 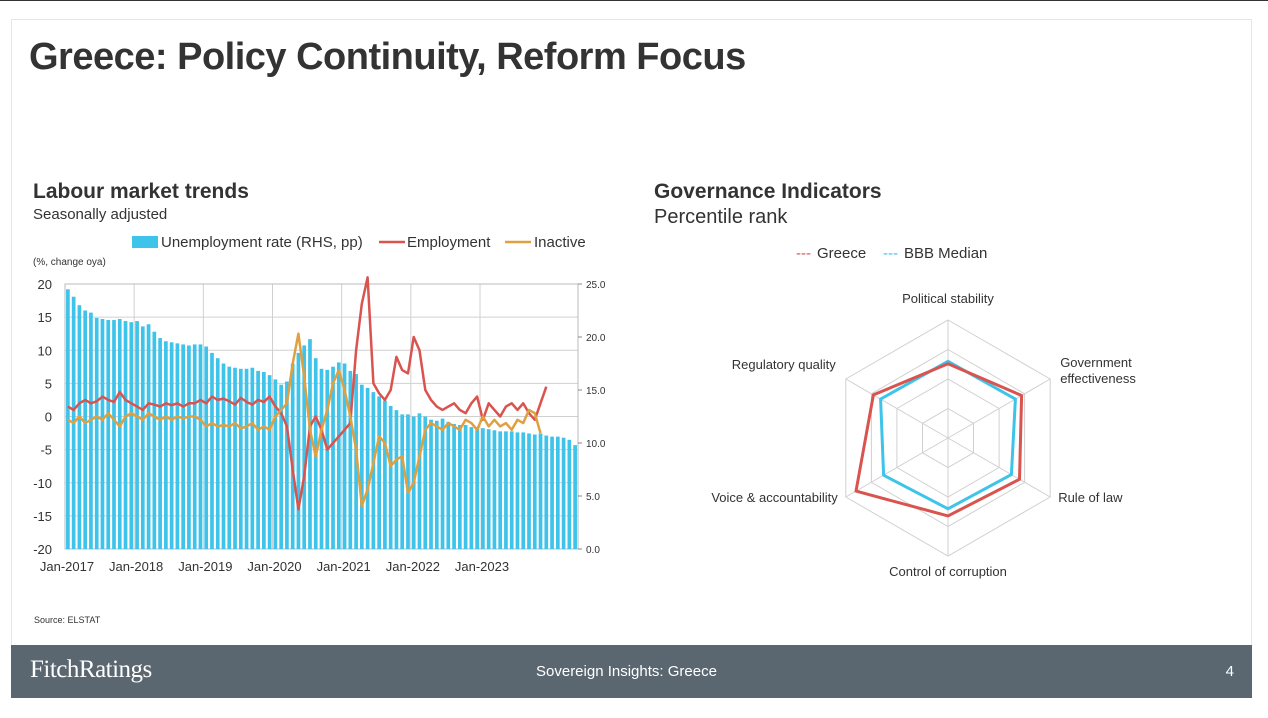 I want to click on inactive-line, so click(x=304, y=420).